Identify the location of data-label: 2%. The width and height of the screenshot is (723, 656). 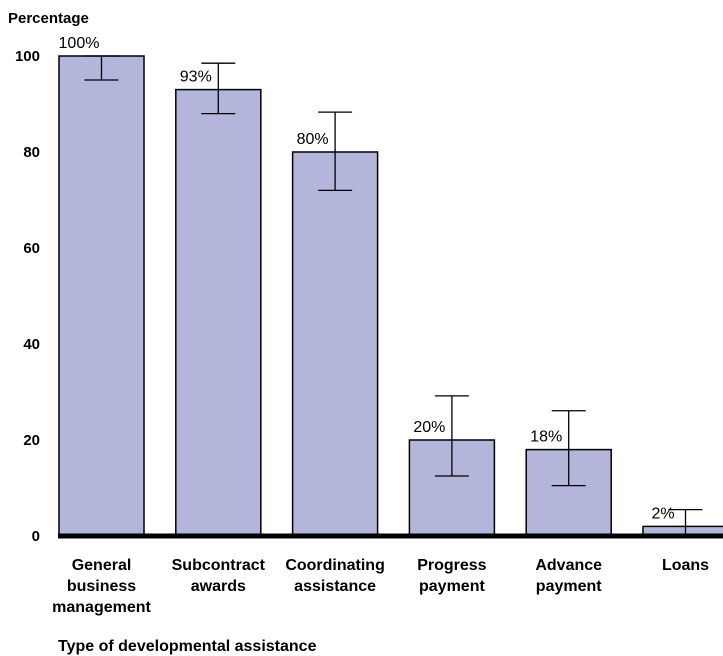
(662, 513).